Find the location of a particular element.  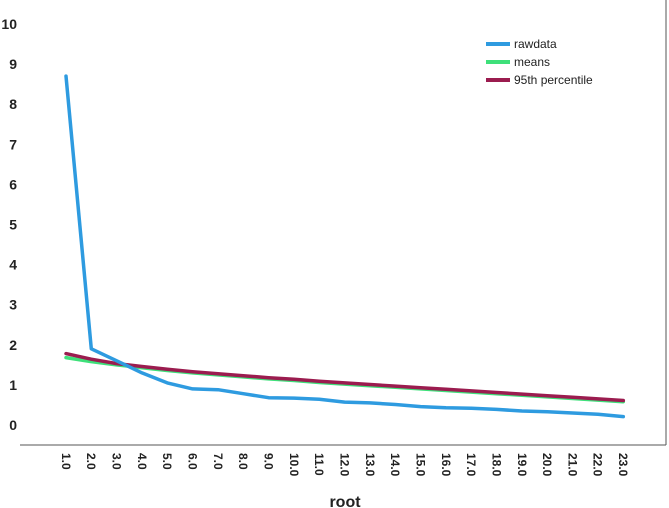

legend-label: rawdata is located at coordinates (535, 44).